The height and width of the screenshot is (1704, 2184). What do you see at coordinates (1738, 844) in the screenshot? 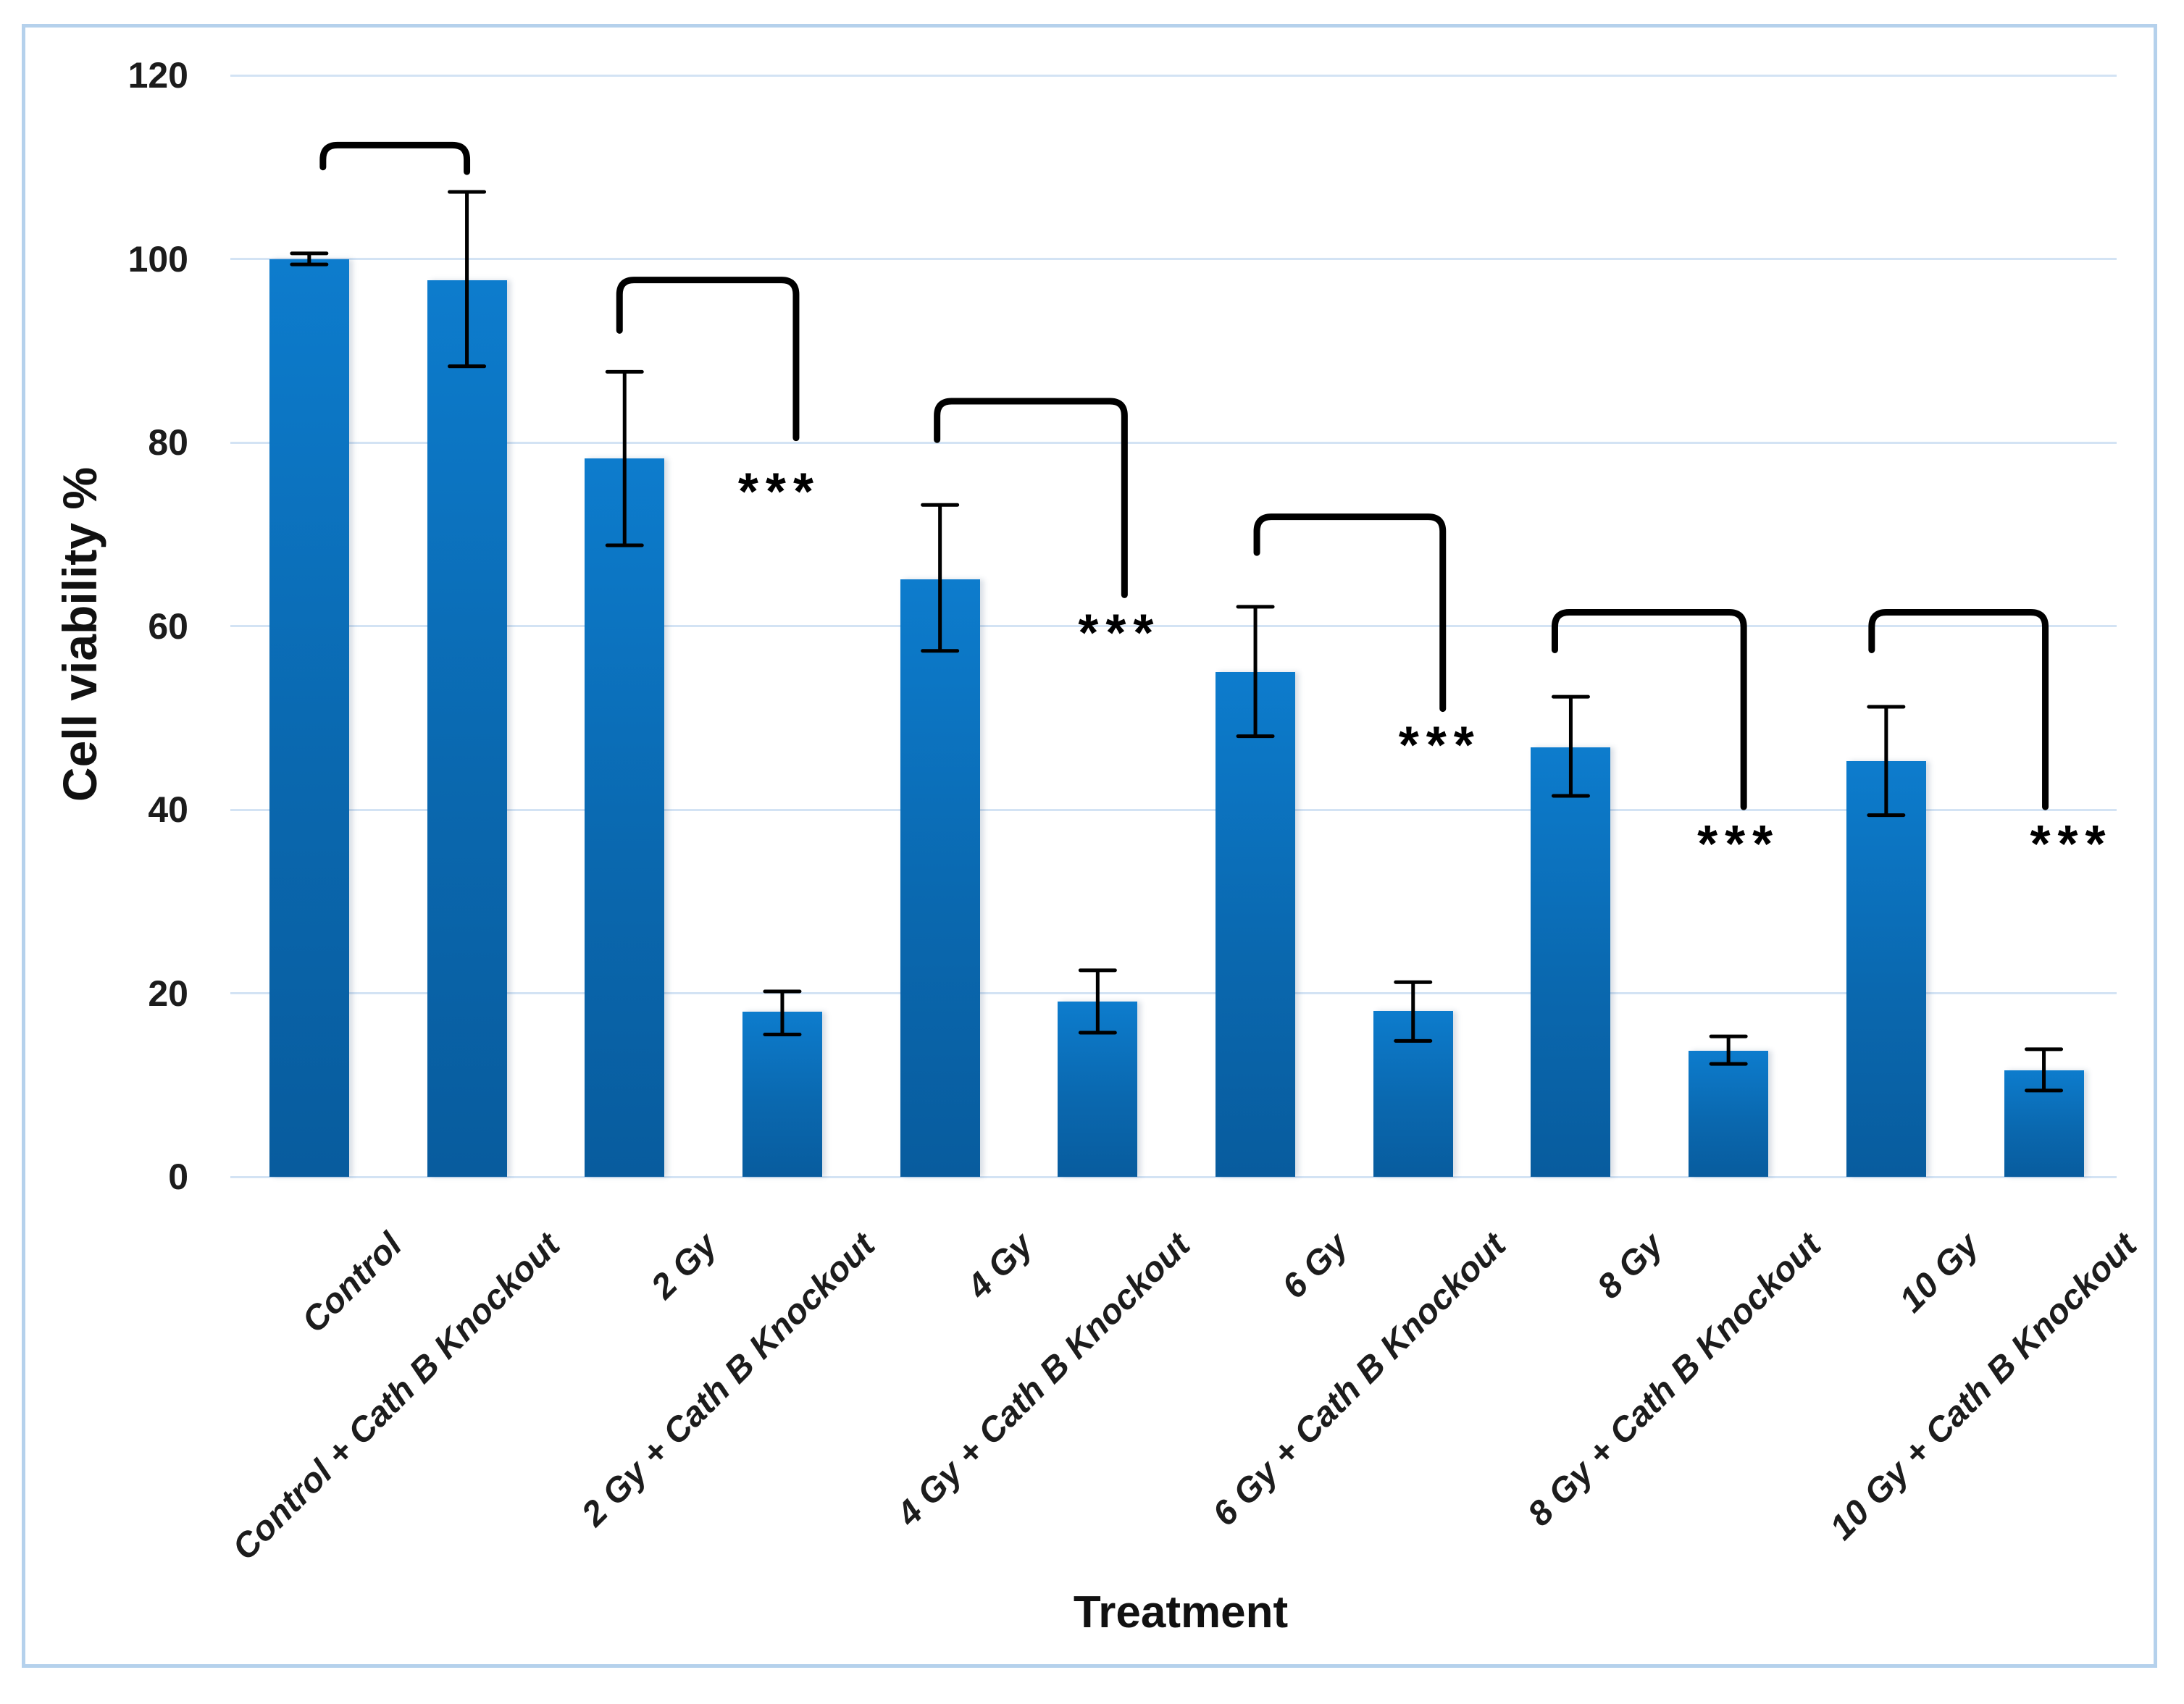
I see `significance-stars-5: ***` at bounding box center [1738, 844].